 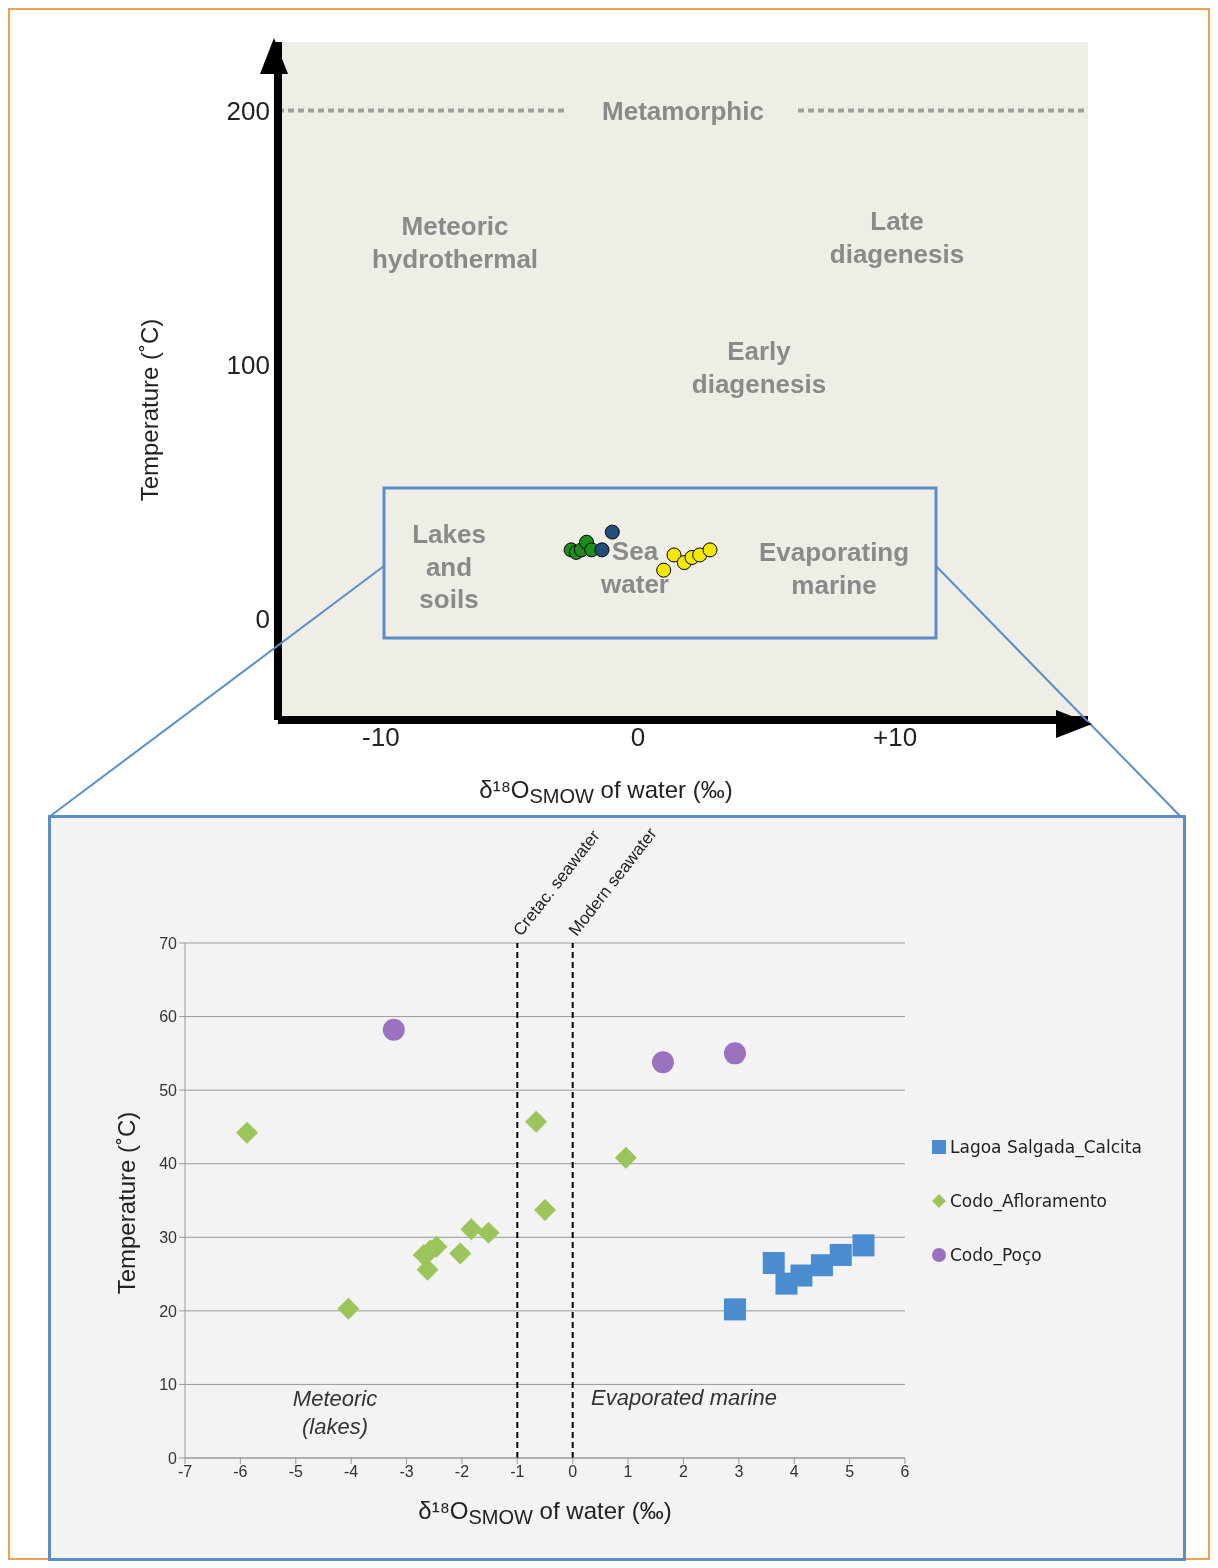 I want to click on annotation: Evaporated marine, so click(x=684, y=1398).